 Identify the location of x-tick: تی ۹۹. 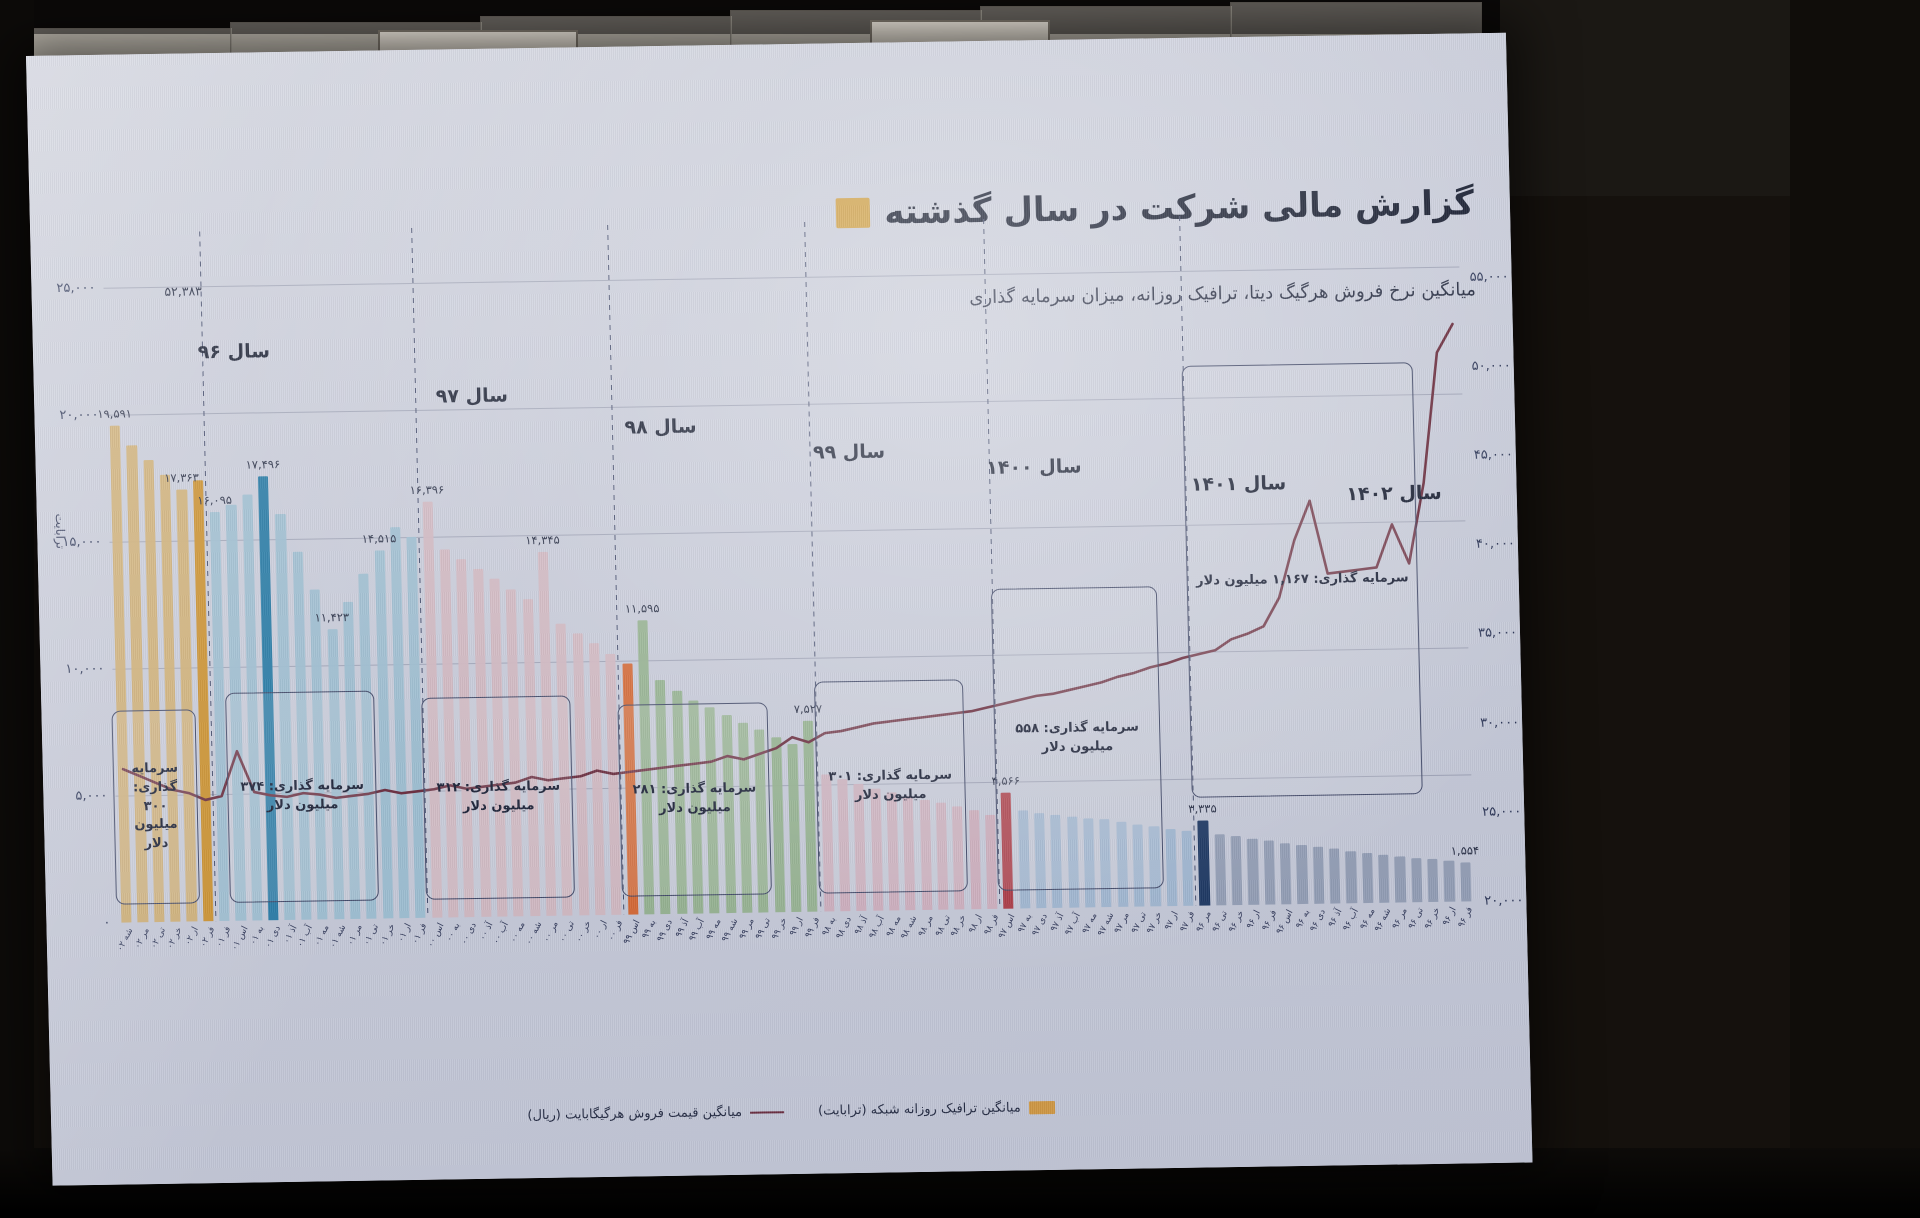
(763, 929).